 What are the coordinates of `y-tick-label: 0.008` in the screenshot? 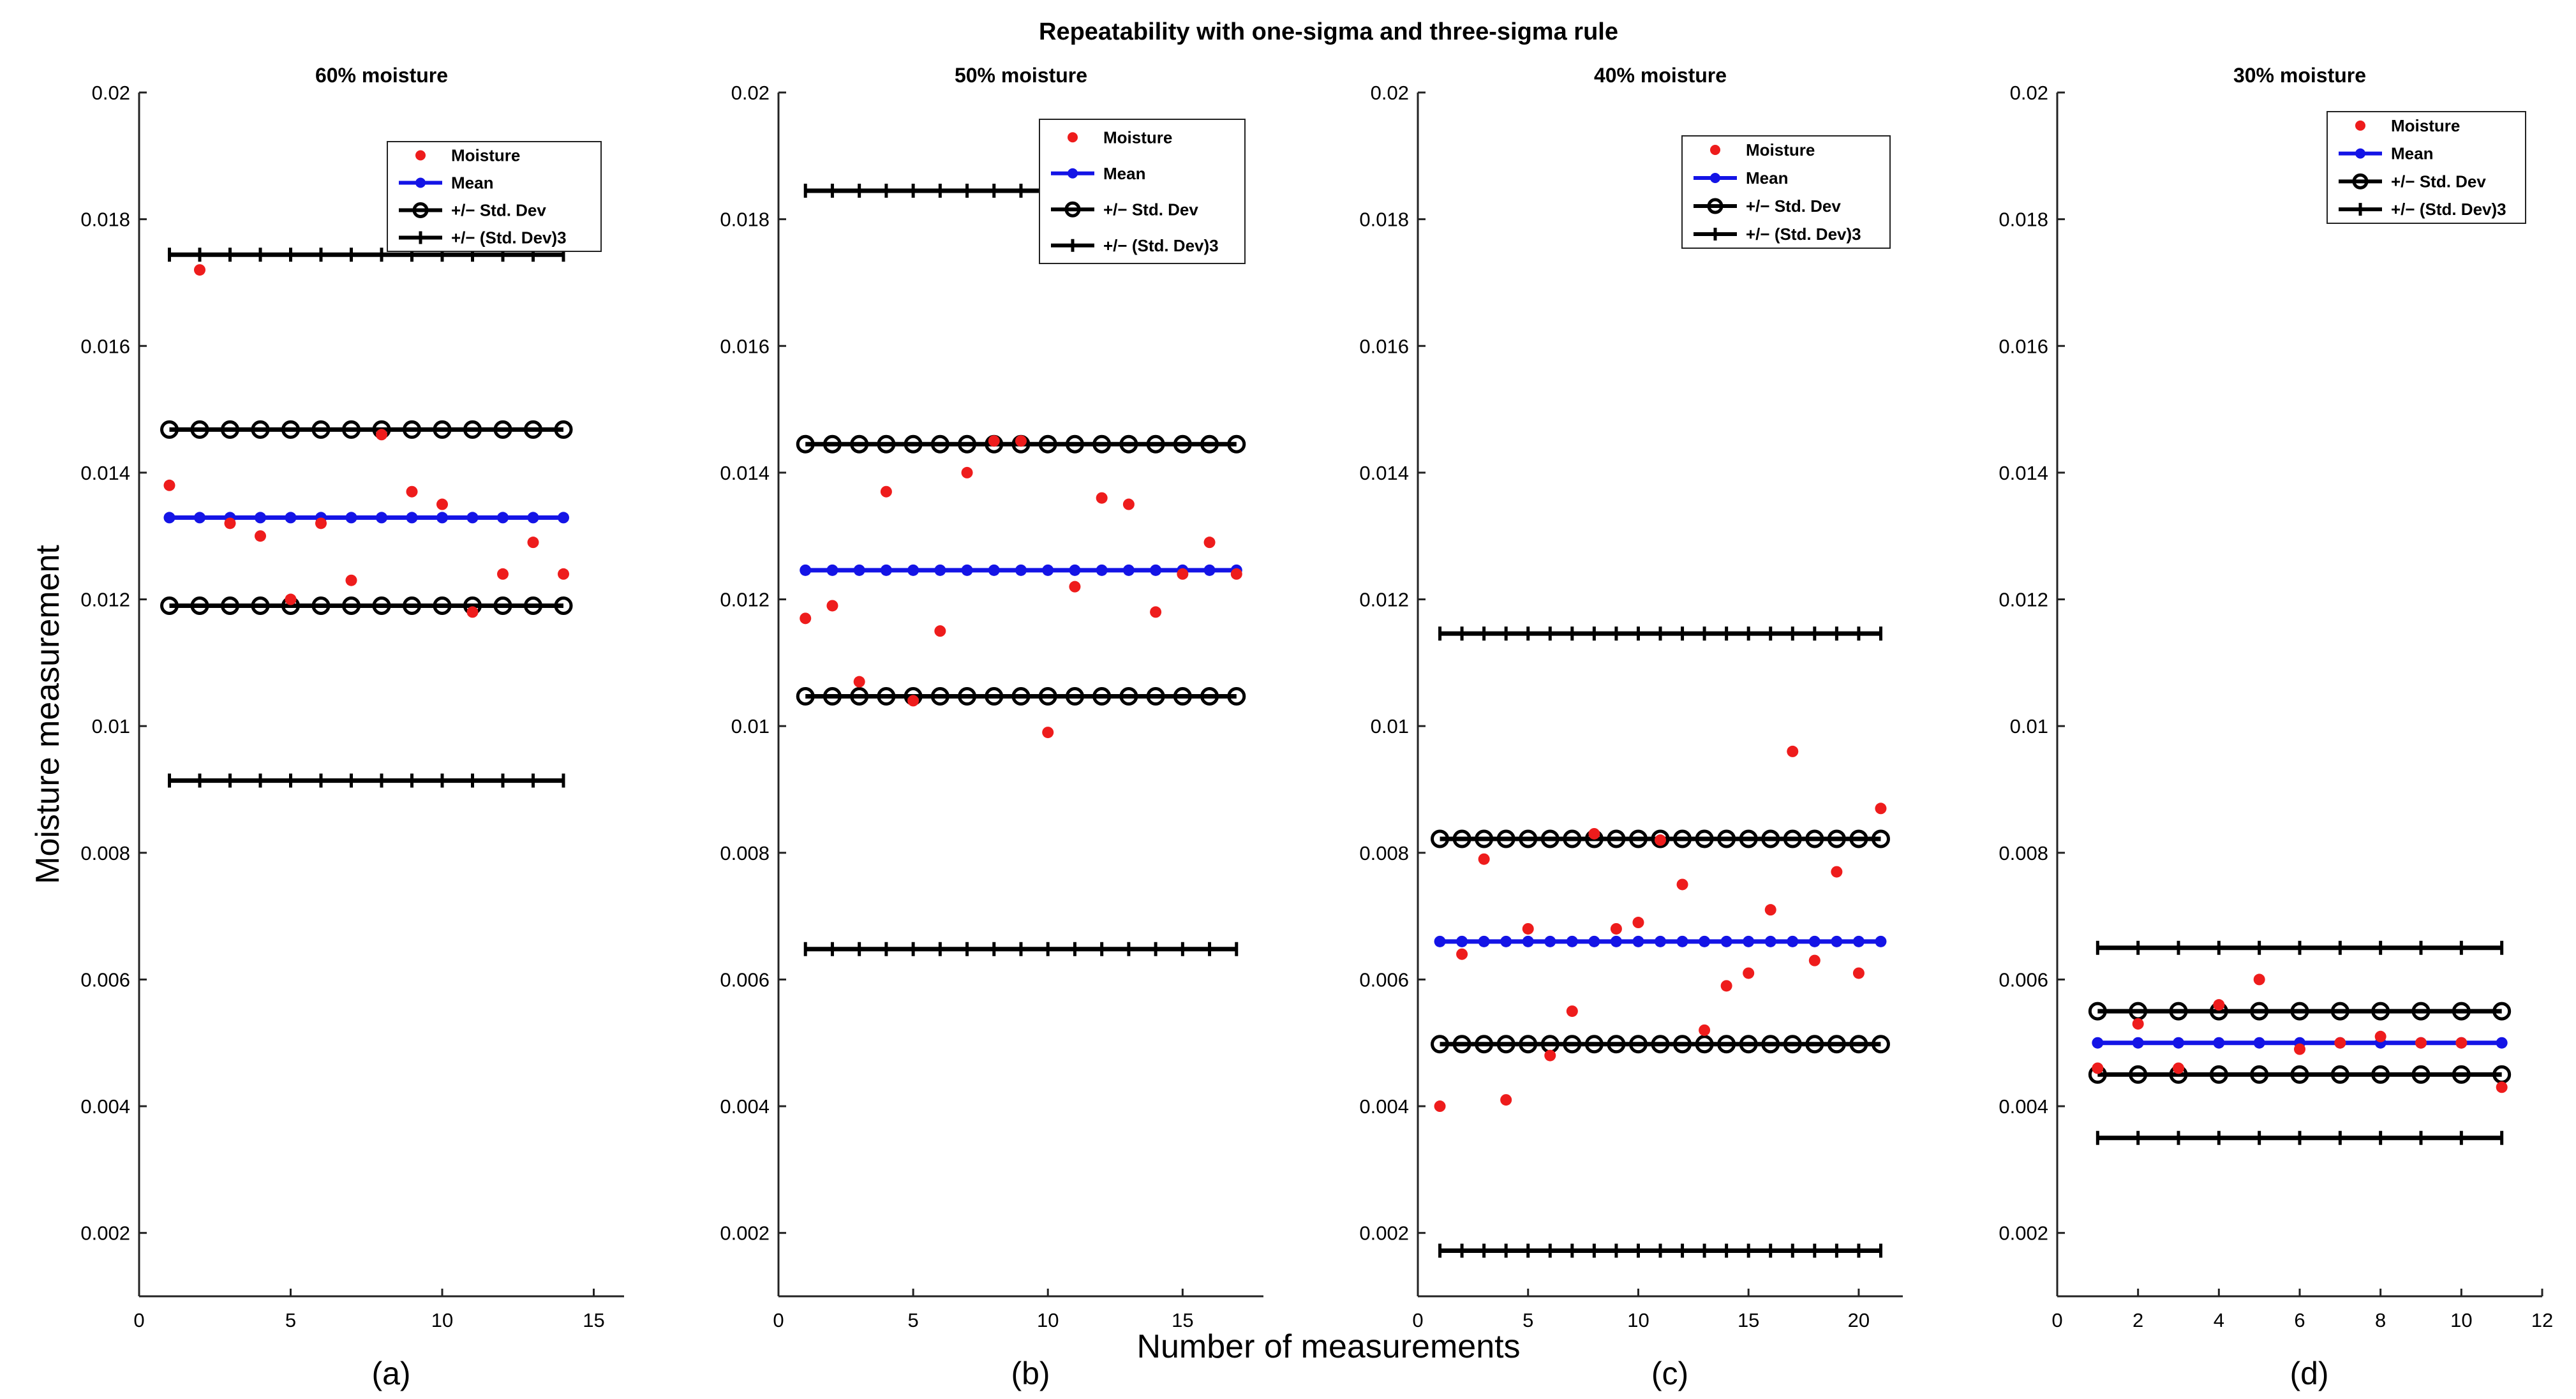 It's located at (2023, 853).